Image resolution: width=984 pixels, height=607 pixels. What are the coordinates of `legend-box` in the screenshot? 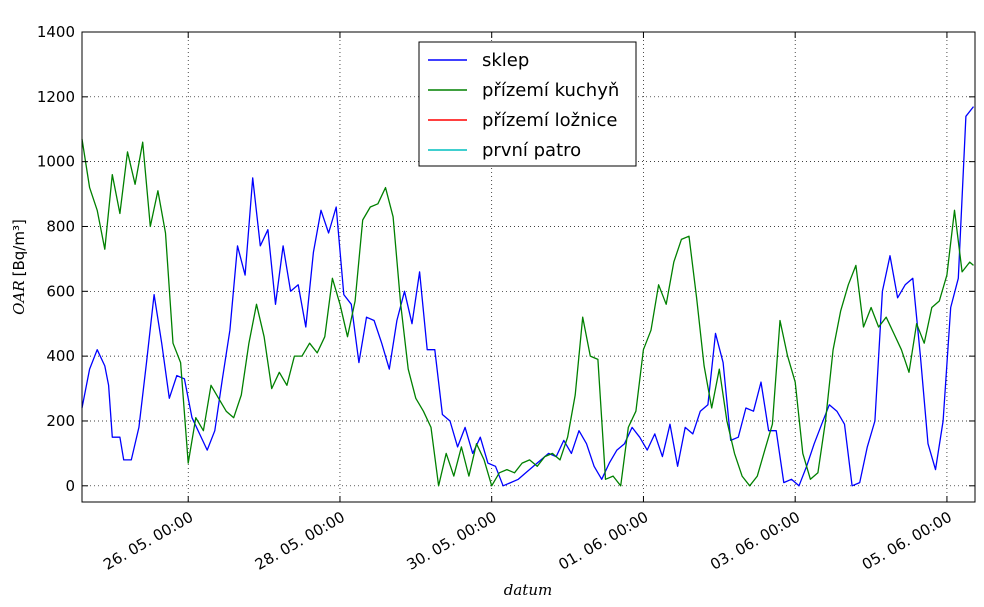 It's located at (527, 104).